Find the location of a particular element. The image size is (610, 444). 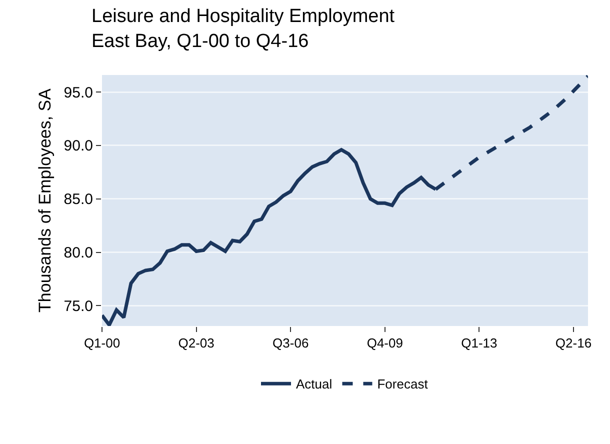

y-tick-label: 75.0 is located at coordinates (78, 306).